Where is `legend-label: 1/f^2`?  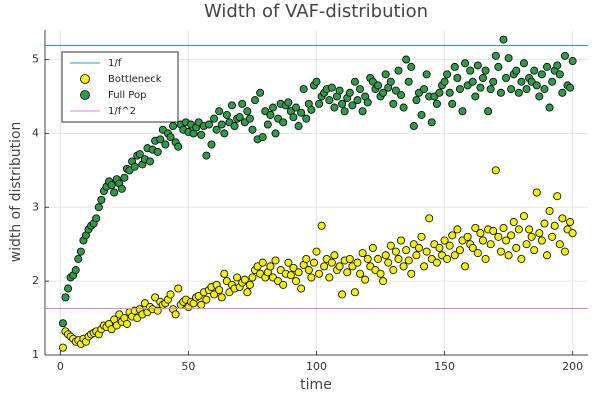 legend-label: 1/f^2 is located at coordinates (122, 111).